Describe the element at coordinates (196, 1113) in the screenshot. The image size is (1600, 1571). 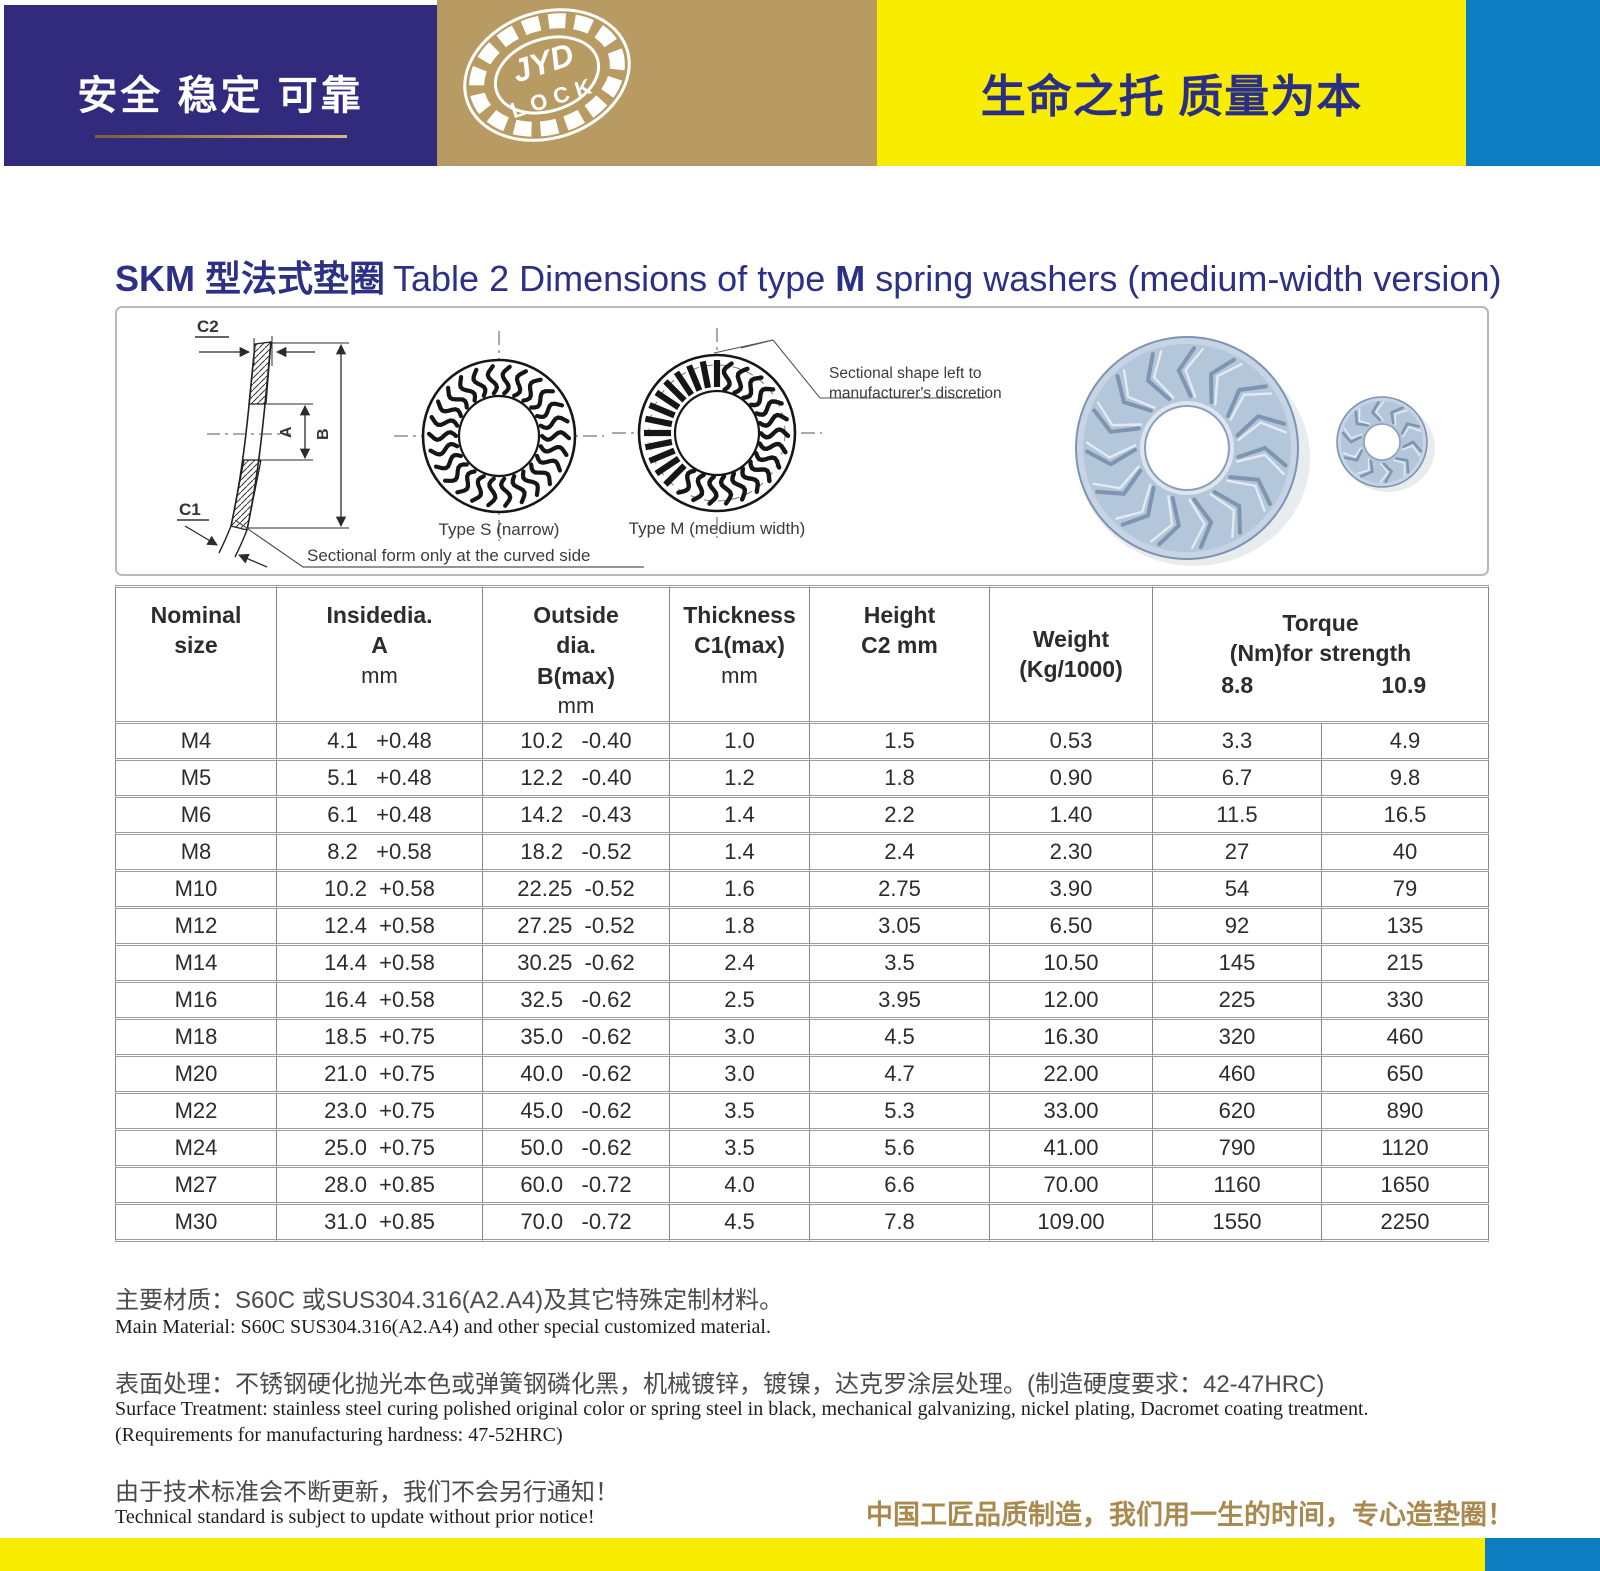
I see `spec-cell: M22` at that location.